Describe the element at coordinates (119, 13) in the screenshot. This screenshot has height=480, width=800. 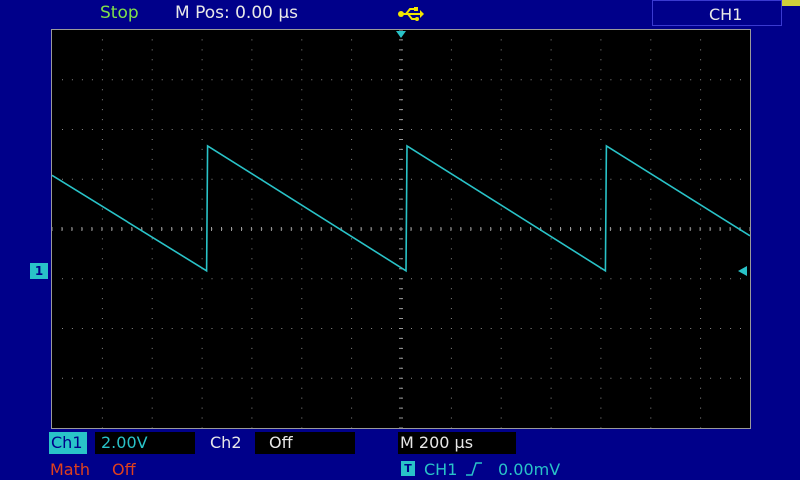
I see `run-status: Stop` at that location.